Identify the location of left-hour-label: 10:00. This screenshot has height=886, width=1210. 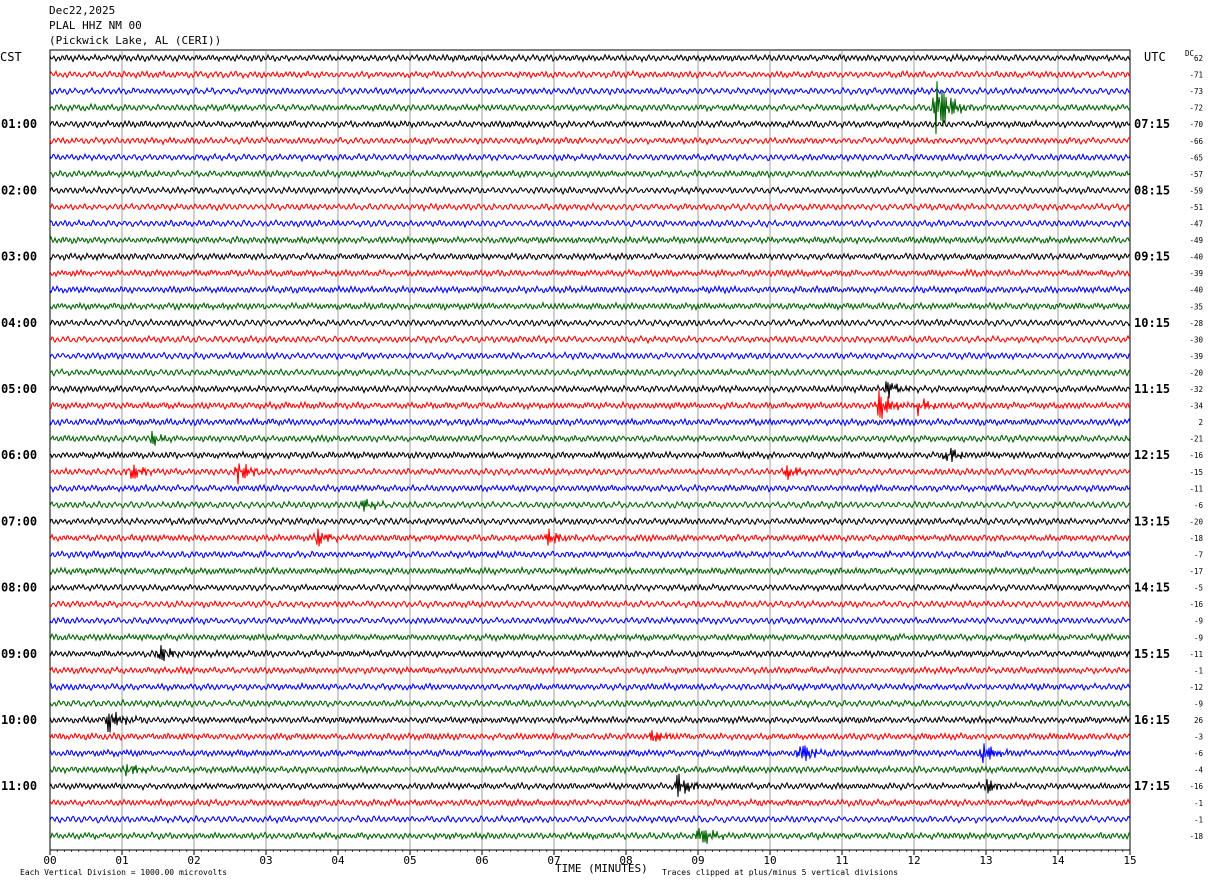
(19, 720).